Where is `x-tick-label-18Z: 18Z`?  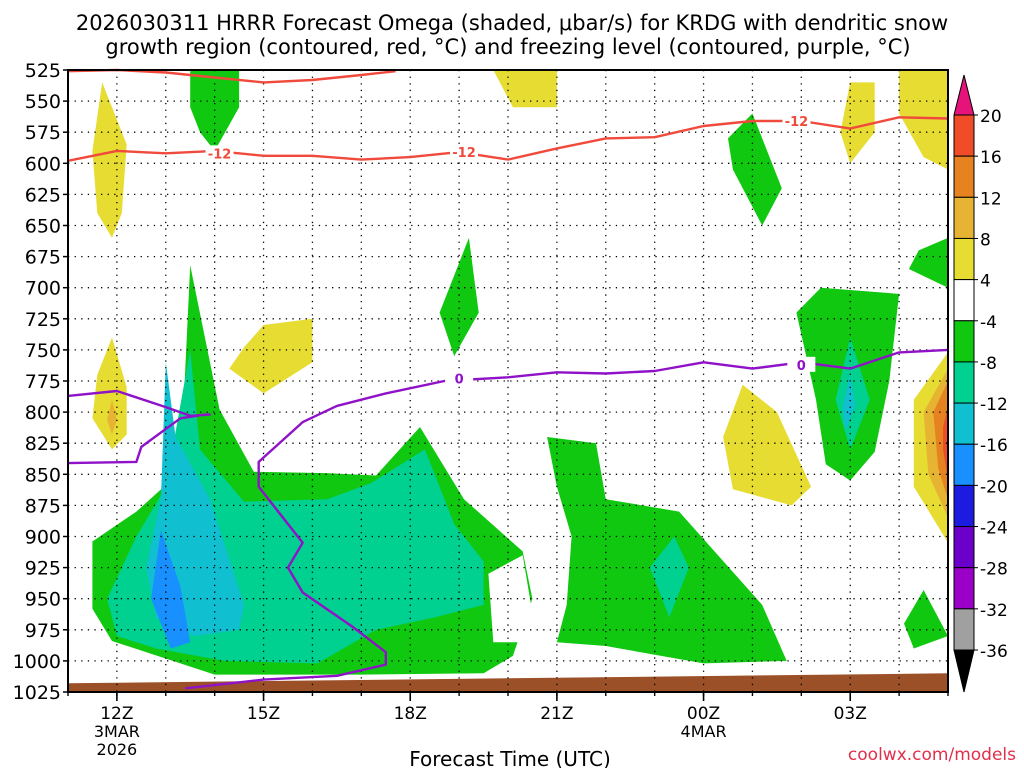
x-tick-label-18Z: 18Z is located at coordinates (410, 714).